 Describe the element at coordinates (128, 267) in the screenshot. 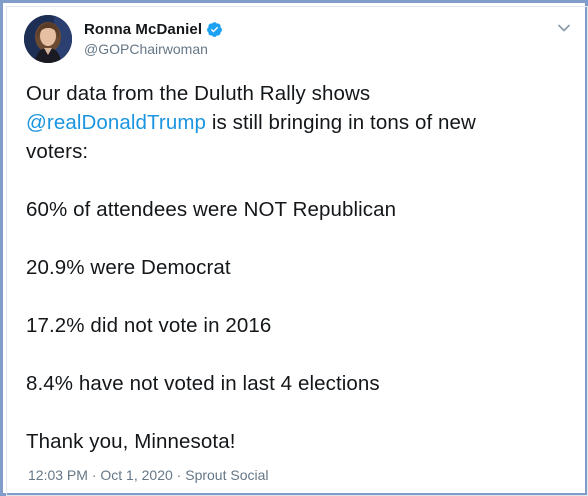

I see `tweet-stat: 20.9% were Democrat` at that location.